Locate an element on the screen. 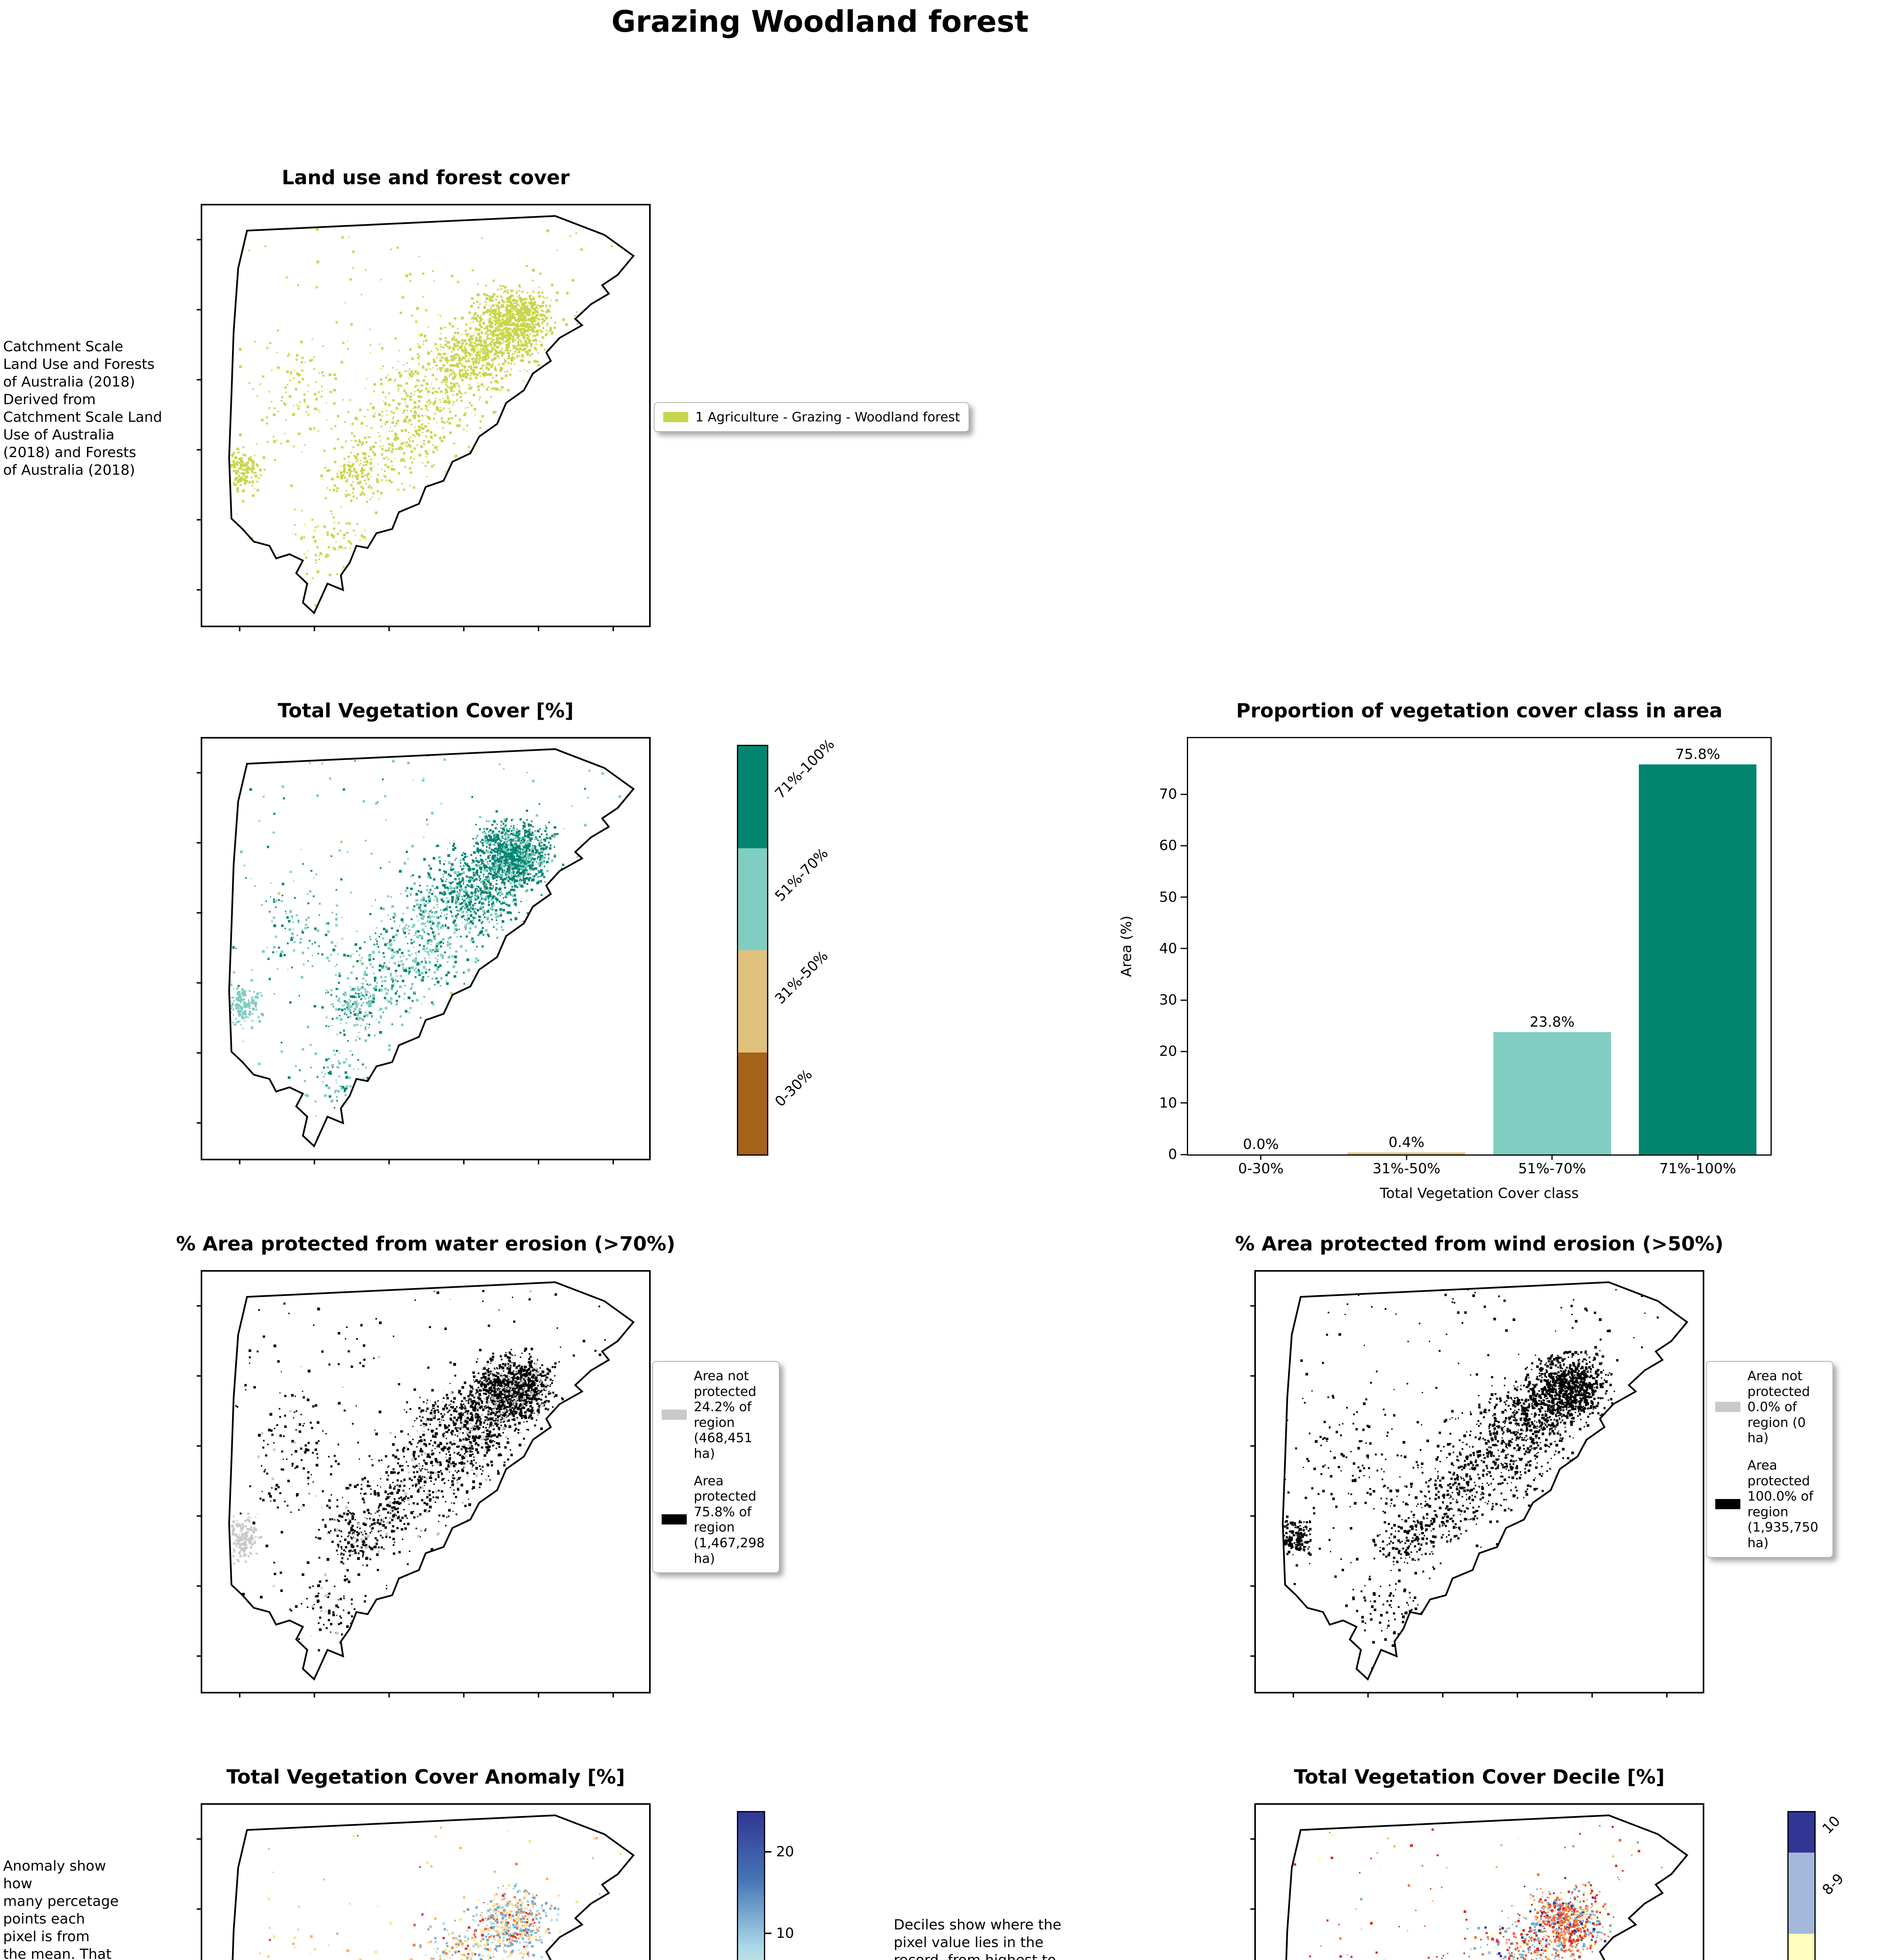 Image resolution: width=1885 pixels, height=1960 pixels. x-tick-label: 0-30% is located at coordinates (1261, 1169).